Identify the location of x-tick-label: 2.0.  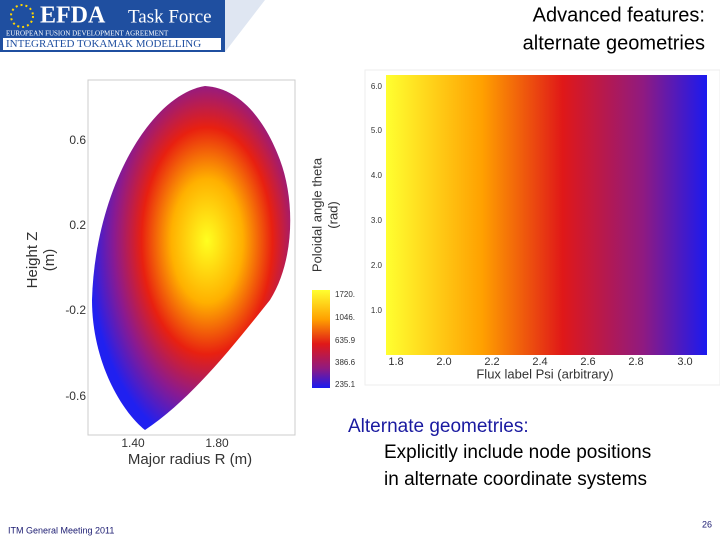
(443, 362).